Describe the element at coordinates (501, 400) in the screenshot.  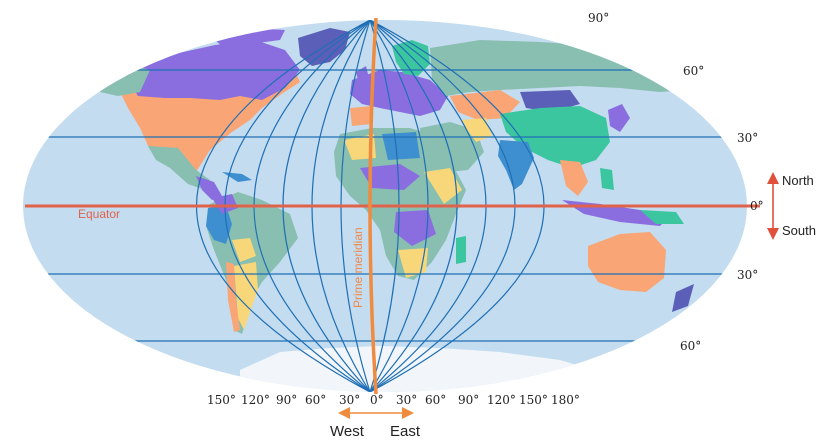
I see `lon-label-120e: 120°` at that location.